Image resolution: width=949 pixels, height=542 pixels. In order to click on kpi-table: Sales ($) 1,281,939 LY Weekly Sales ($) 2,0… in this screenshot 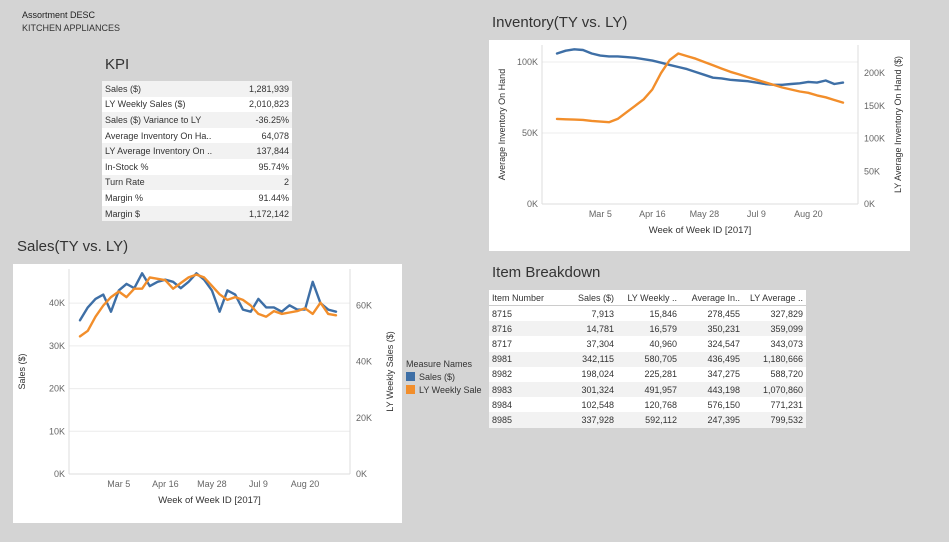, I will do `click(197, 151)`.